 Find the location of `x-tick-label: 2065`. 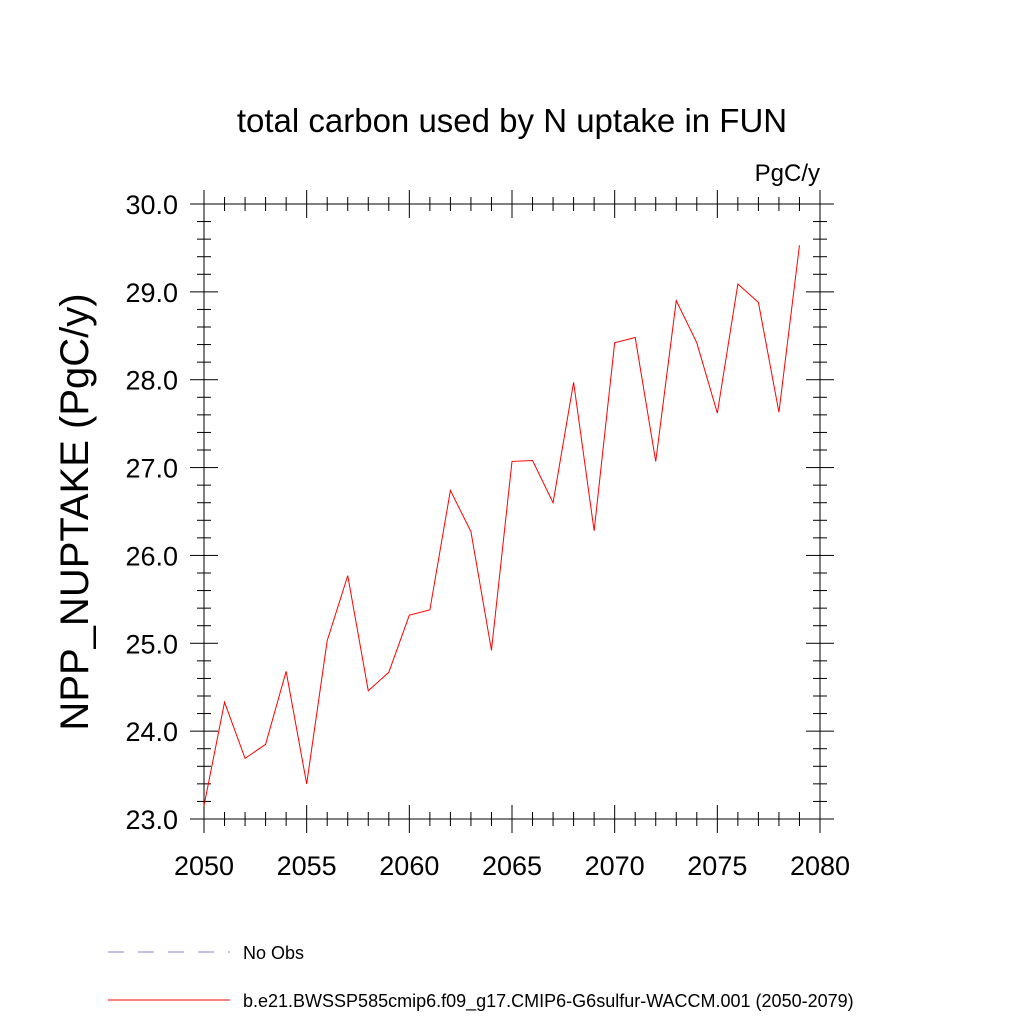

x-tick-label: 2065 is located at coordinates (512, 866).